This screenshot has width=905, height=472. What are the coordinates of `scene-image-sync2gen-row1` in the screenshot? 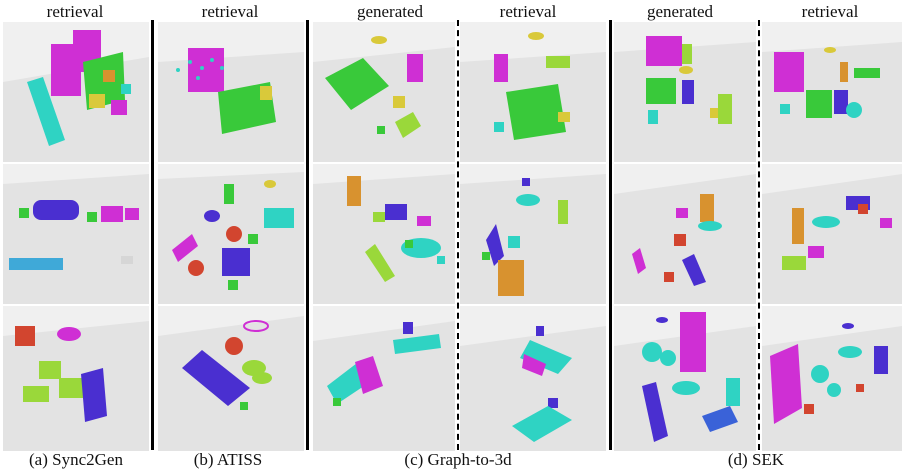 It's located at (76, 92).